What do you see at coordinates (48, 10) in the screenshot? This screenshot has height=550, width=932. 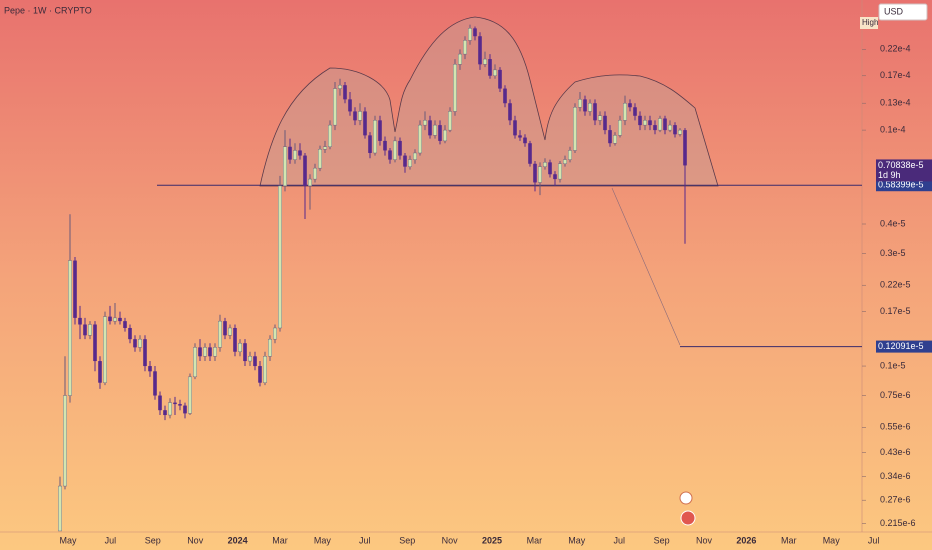 I see `symbol-title: Pepe · 1W · CRYPTO` at bounding box center [48, 10].